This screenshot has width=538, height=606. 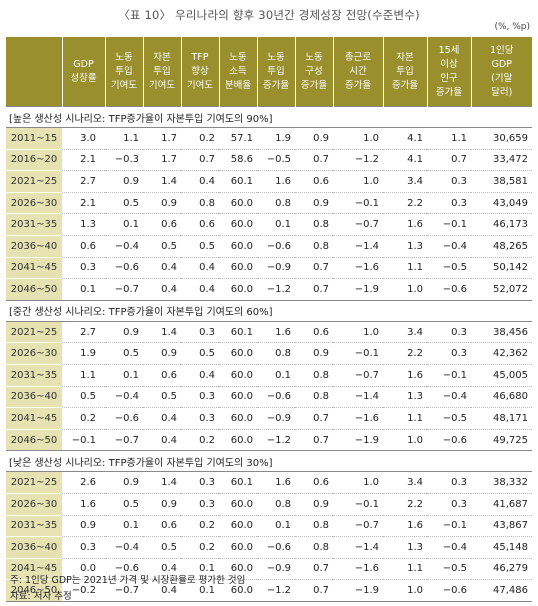 What do you see at coordinates (404, 72) in the screenshot?
I see `header-capital-input-growth: 자본 투입 증가율` at bounding box center [404, 72].